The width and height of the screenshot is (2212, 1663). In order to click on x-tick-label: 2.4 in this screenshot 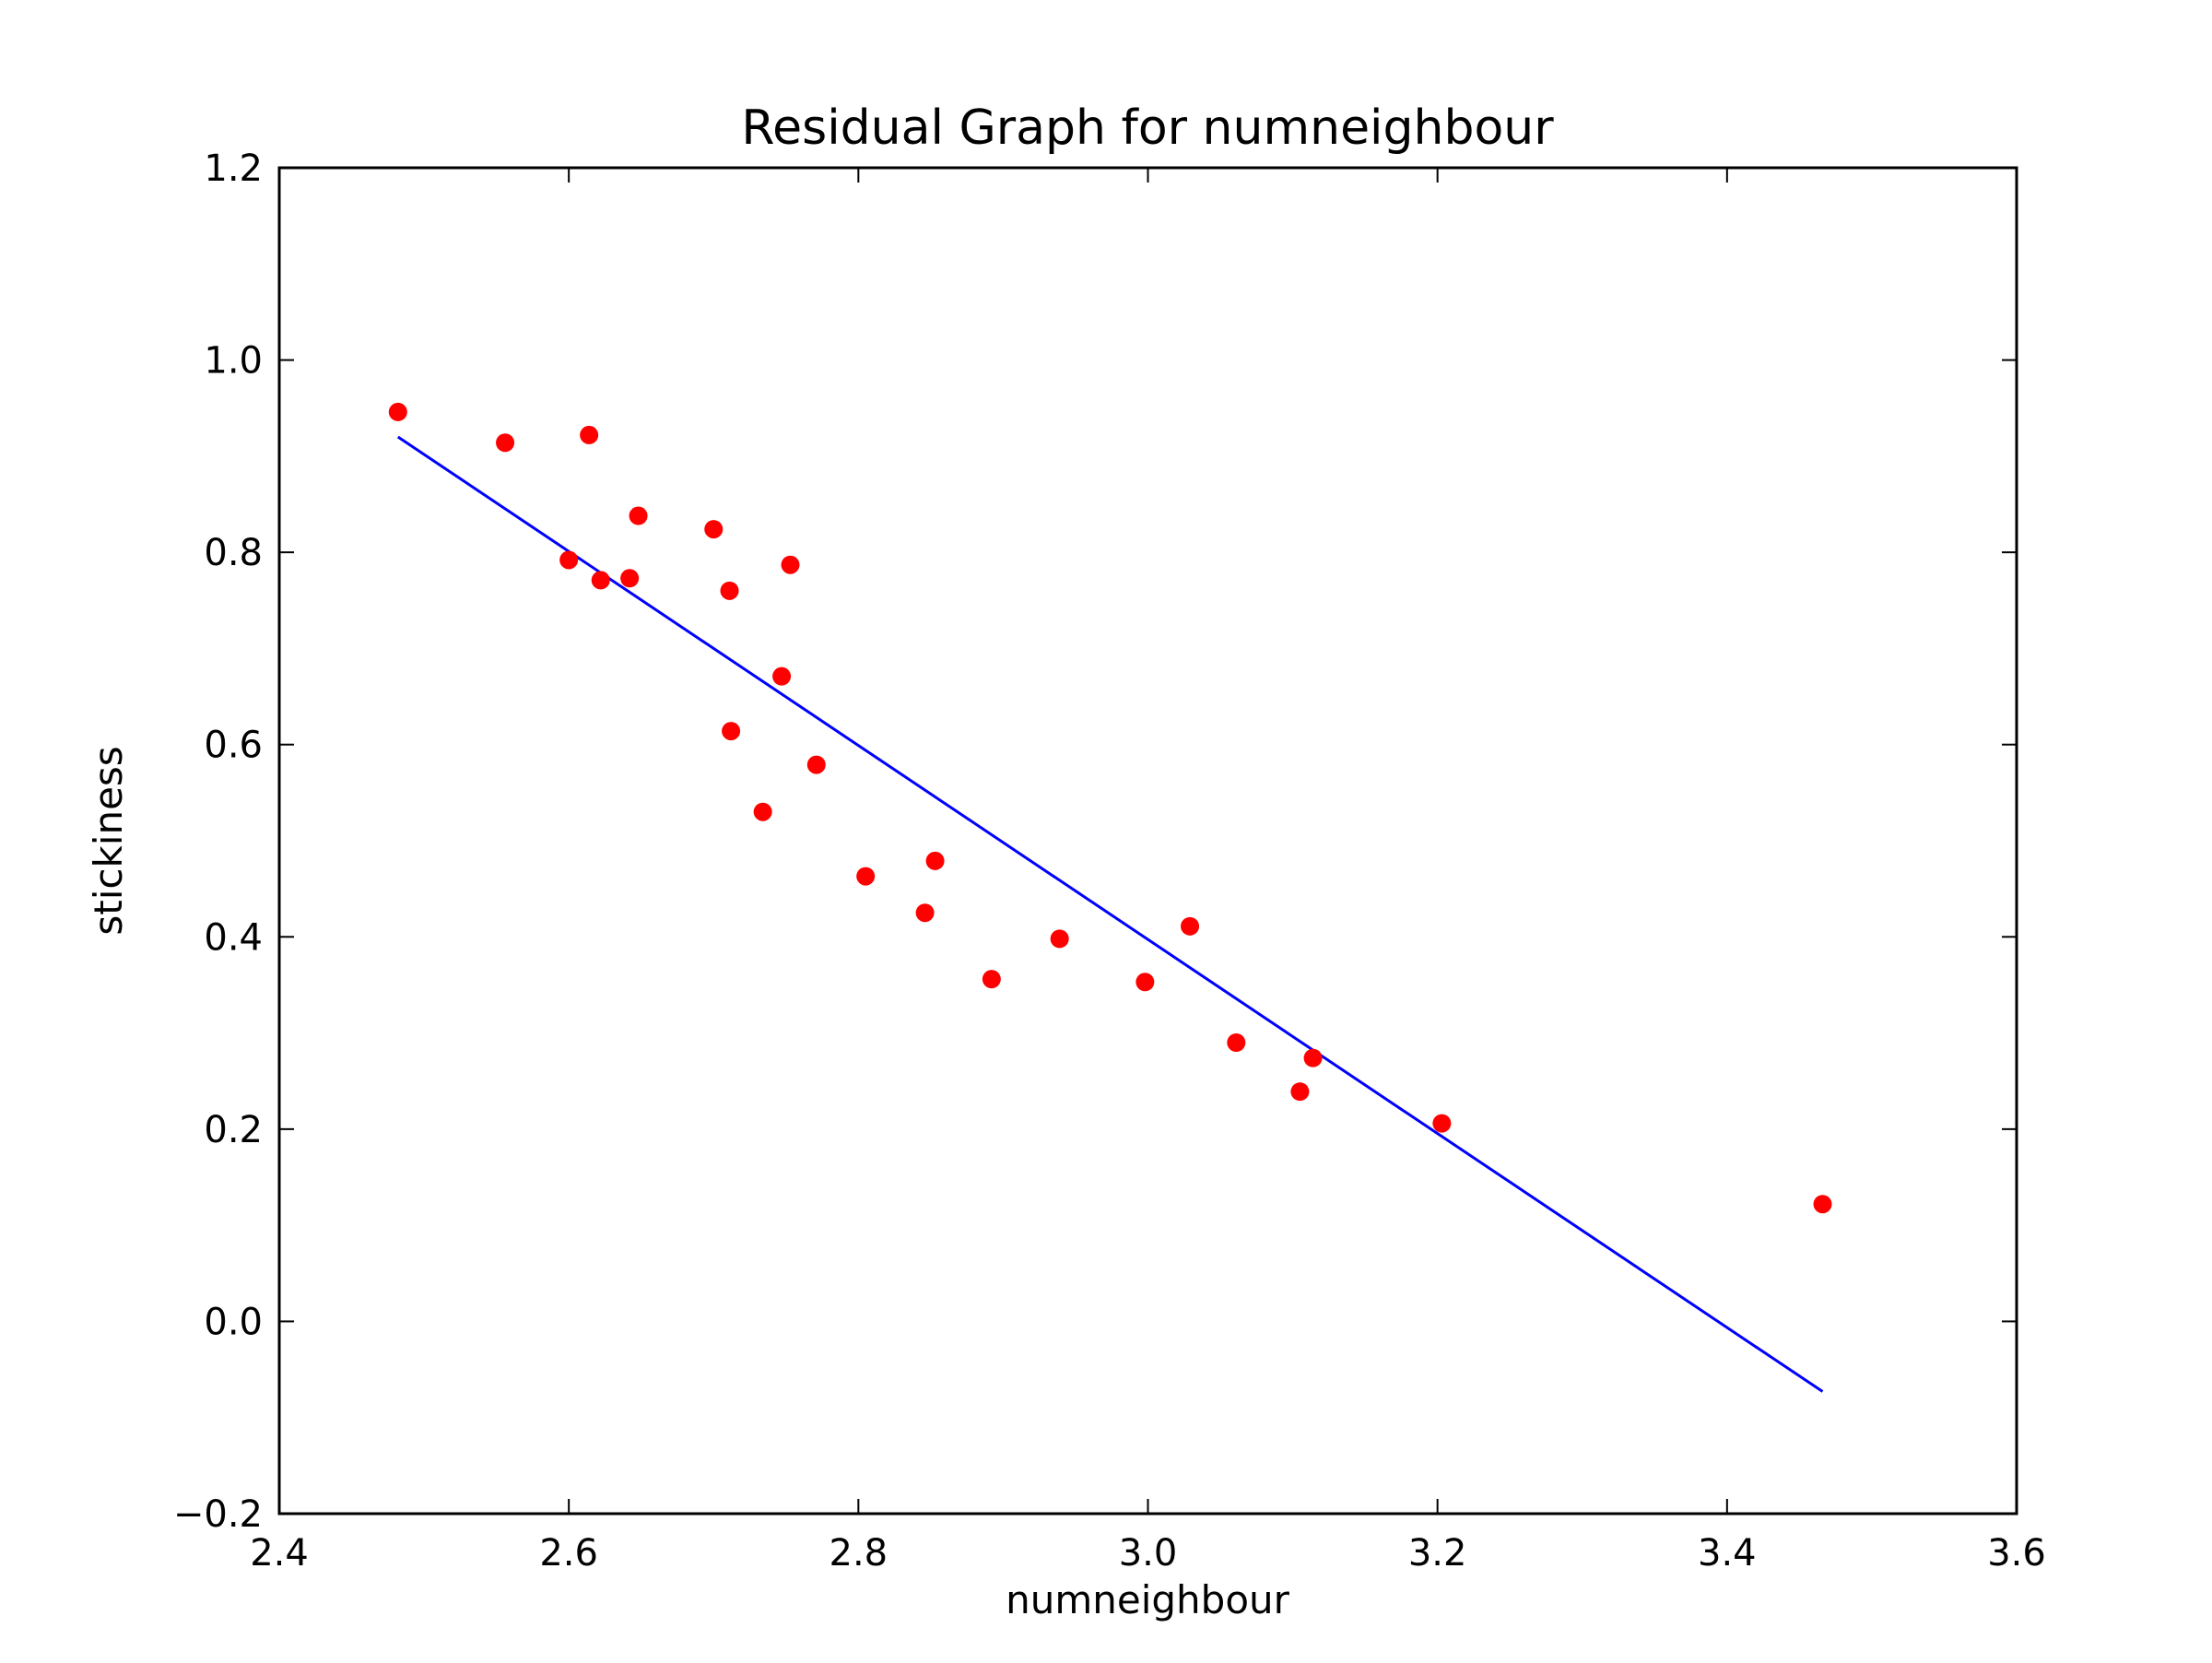, I will do `click(279, 1553)`.